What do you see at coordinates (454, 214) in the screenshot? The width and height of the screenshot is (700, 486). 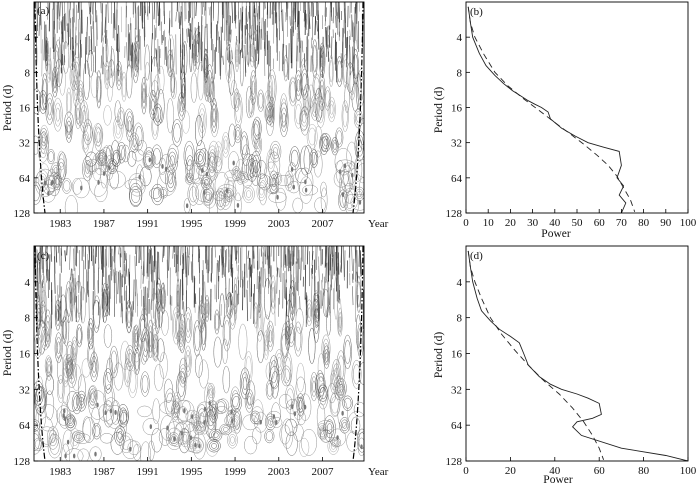 I see `panel-b-ytick-label: 128` at bounding box center [454, 214].